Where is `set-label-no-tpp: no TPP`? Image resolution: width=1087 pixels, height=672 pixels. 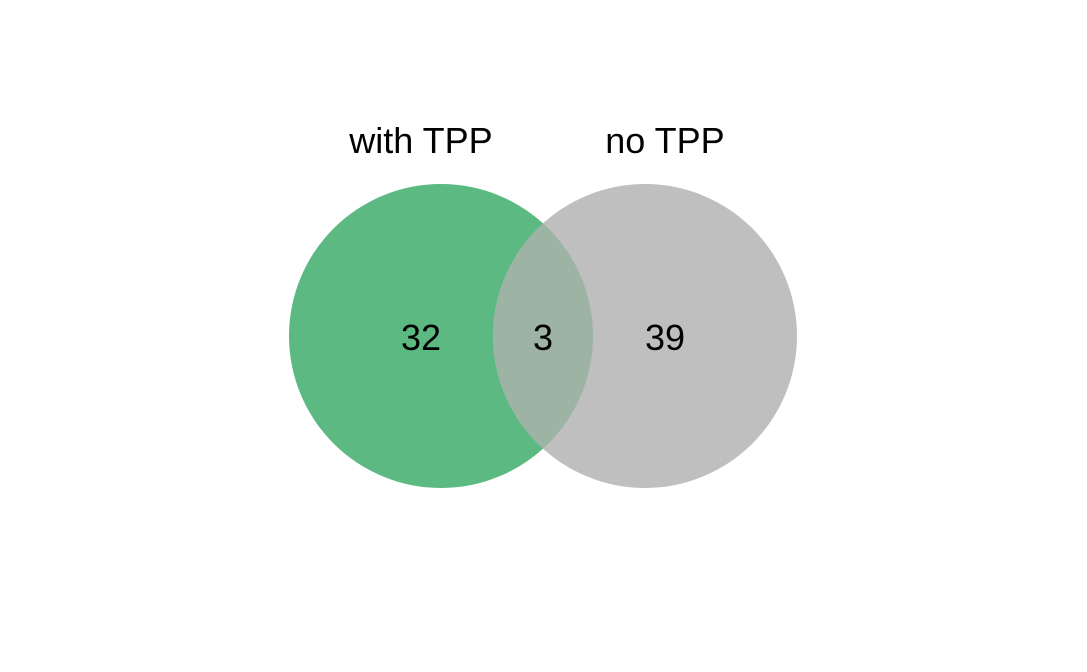
set-label-no-tpp: no TPP is located at coordinates (664, 140).